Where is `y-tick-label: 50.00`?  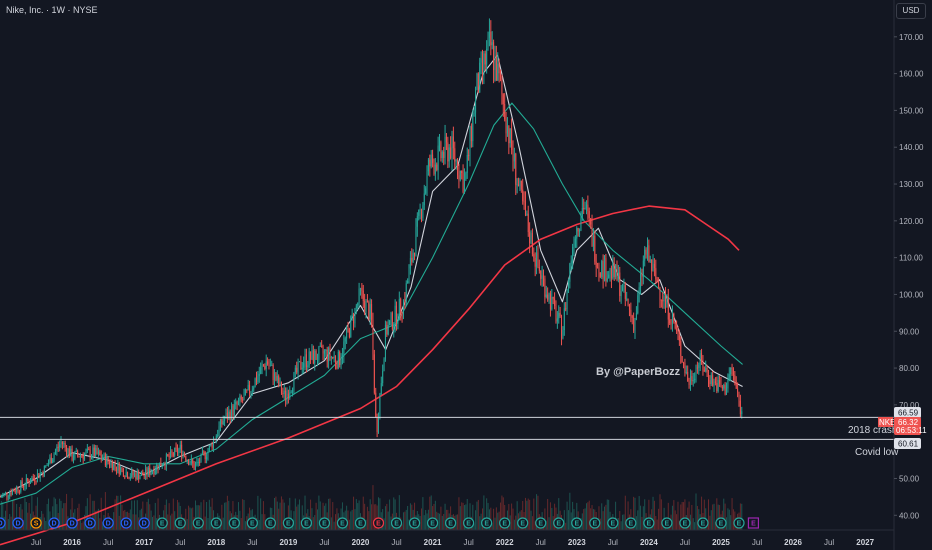 y-tick-label: 50.00 is located at coordinates (909, 478).